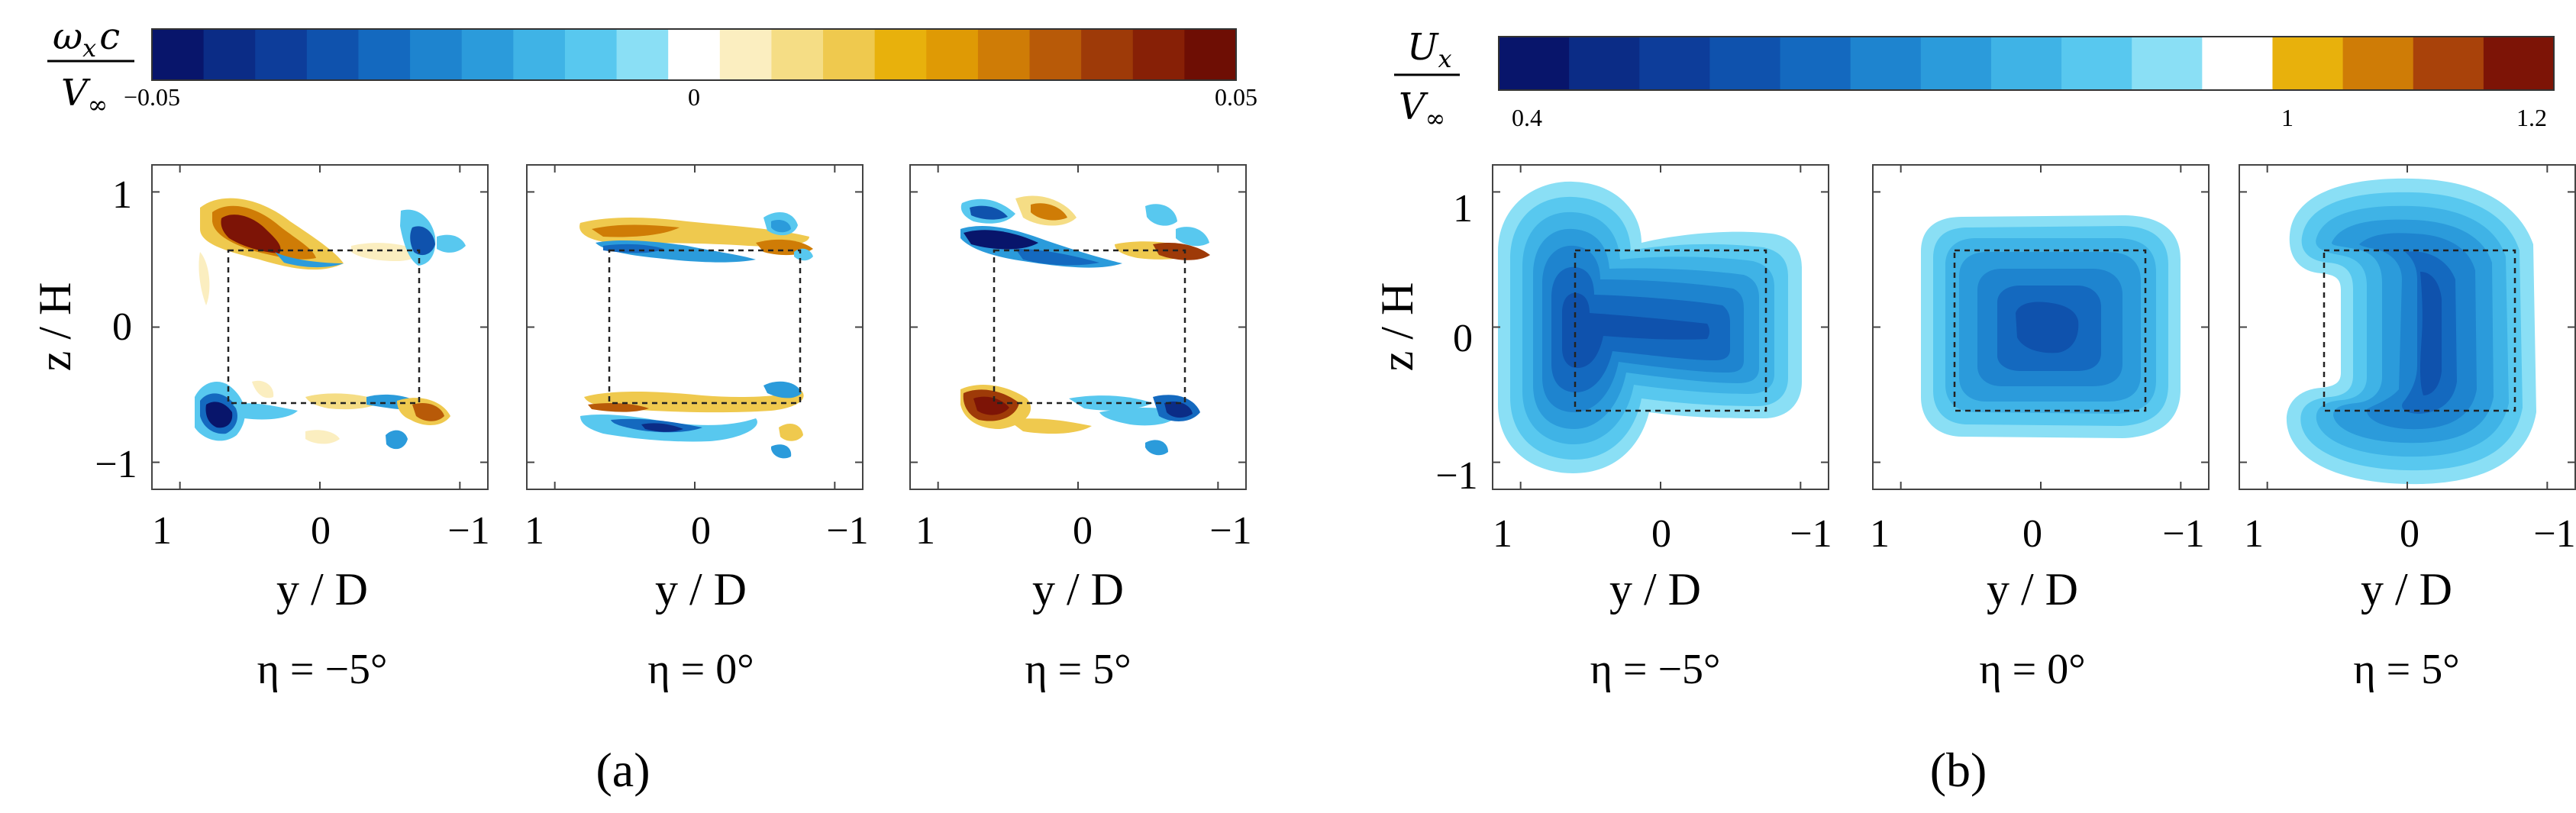 This screenshot has width=2576, height=813. Describe the element at coordinates (1527, 117) in the screenshot. I see `colorbar-b-tick-min: 0.4` at that location.